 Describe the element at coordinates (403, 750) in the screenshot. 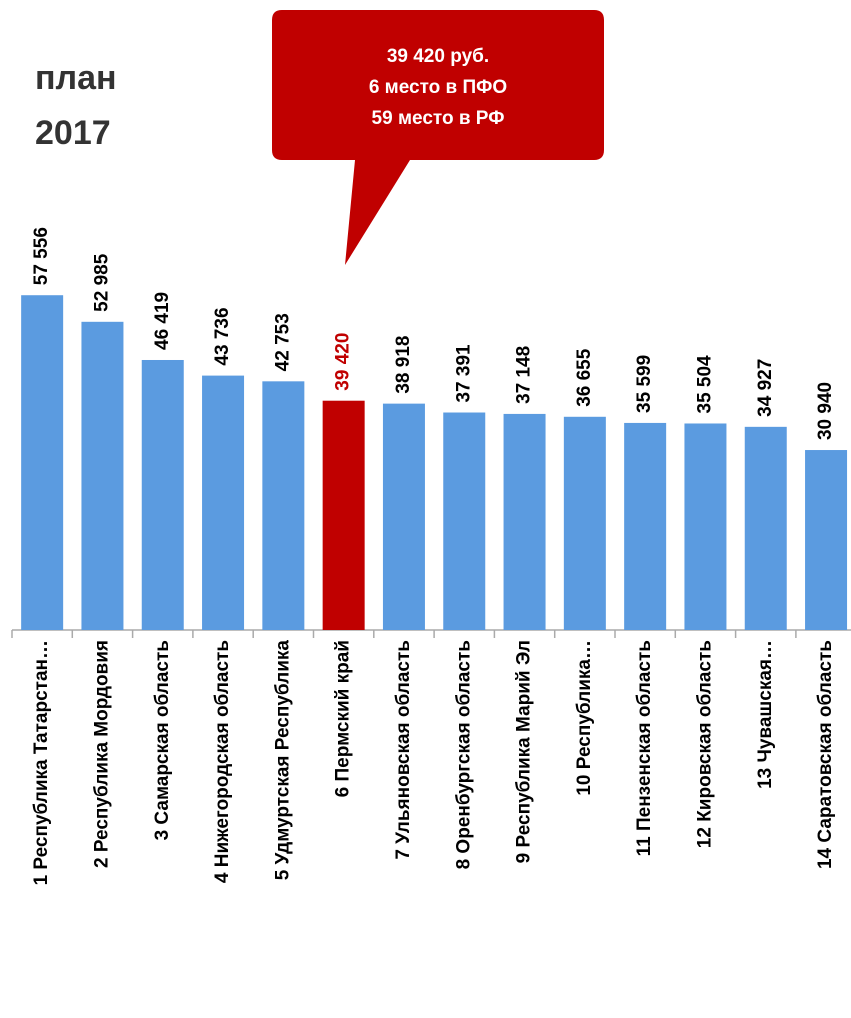

I see `x-tick-label: 7 Ульяновская область` at that location.